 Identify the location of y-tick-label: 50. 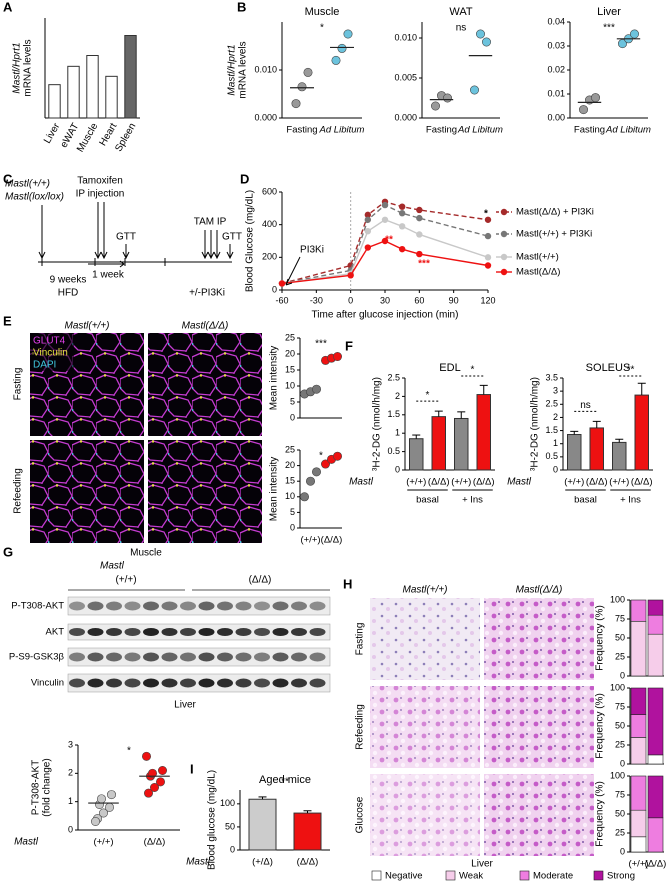
(620, 725).